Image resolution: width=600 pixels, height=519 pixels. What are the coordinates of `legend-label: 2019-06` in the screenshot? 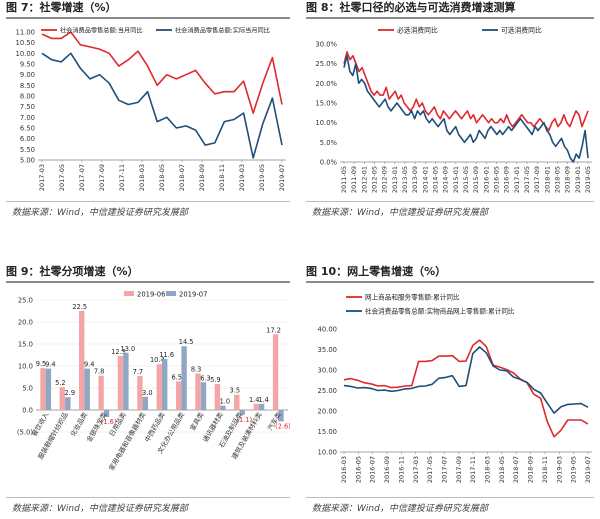 It's located at (151, 295).